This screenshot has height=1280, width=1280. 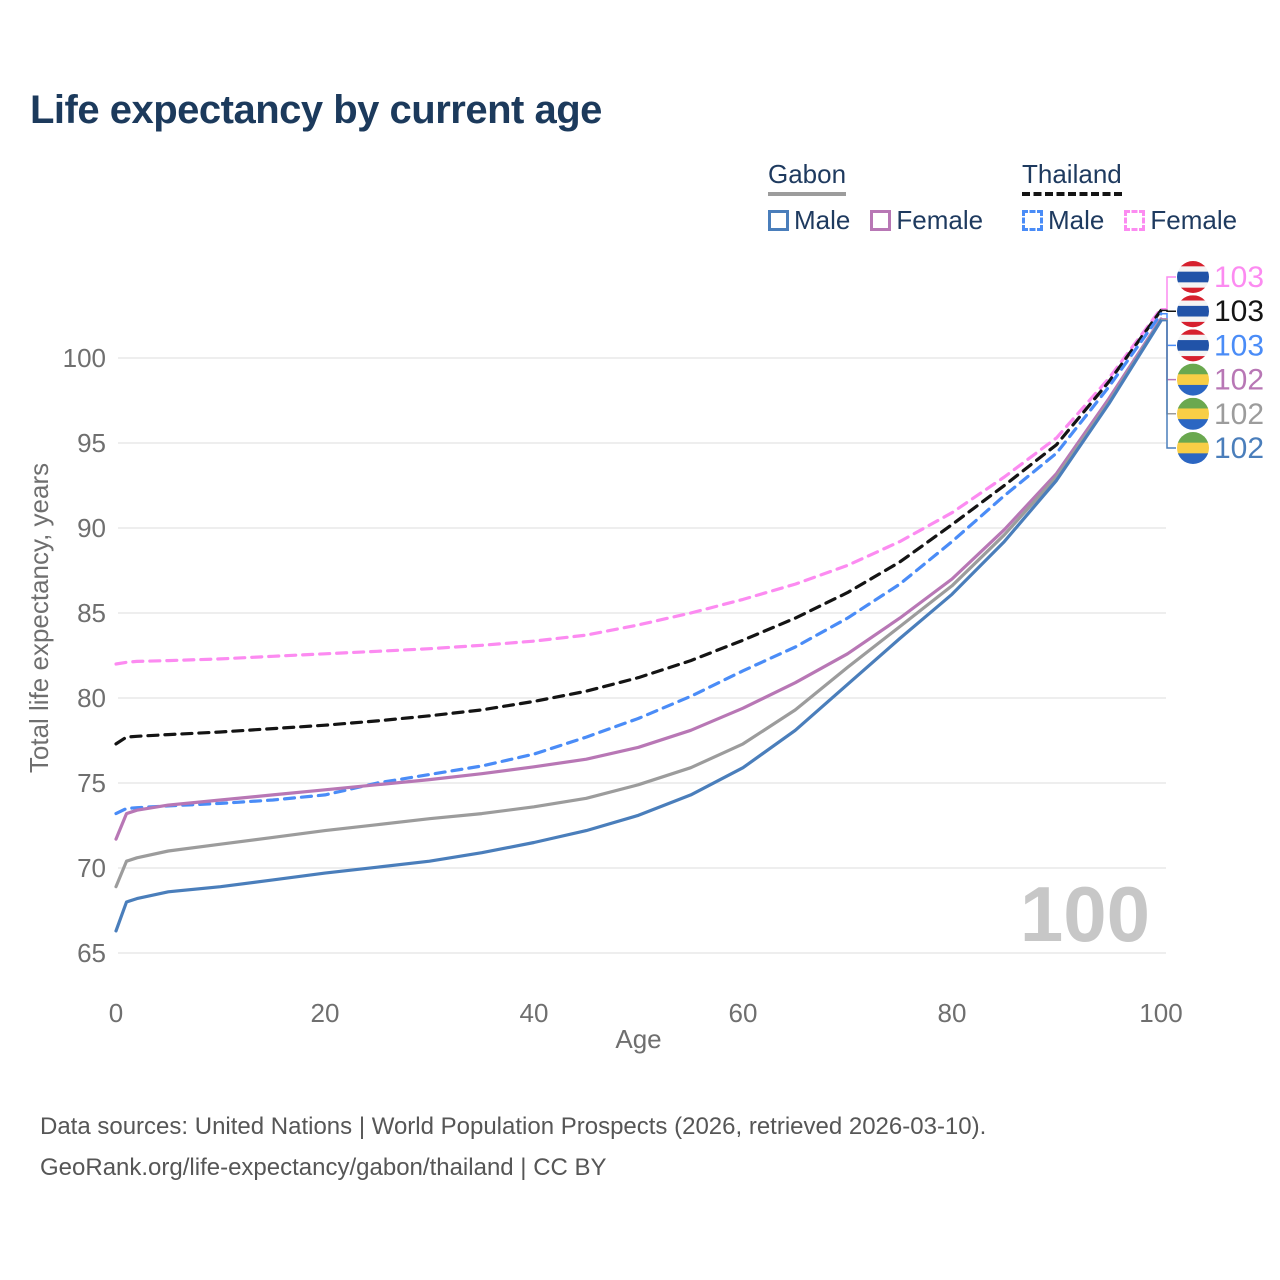 I want to click on x-tick-label-80: 80, so click(x=952, y=1013).